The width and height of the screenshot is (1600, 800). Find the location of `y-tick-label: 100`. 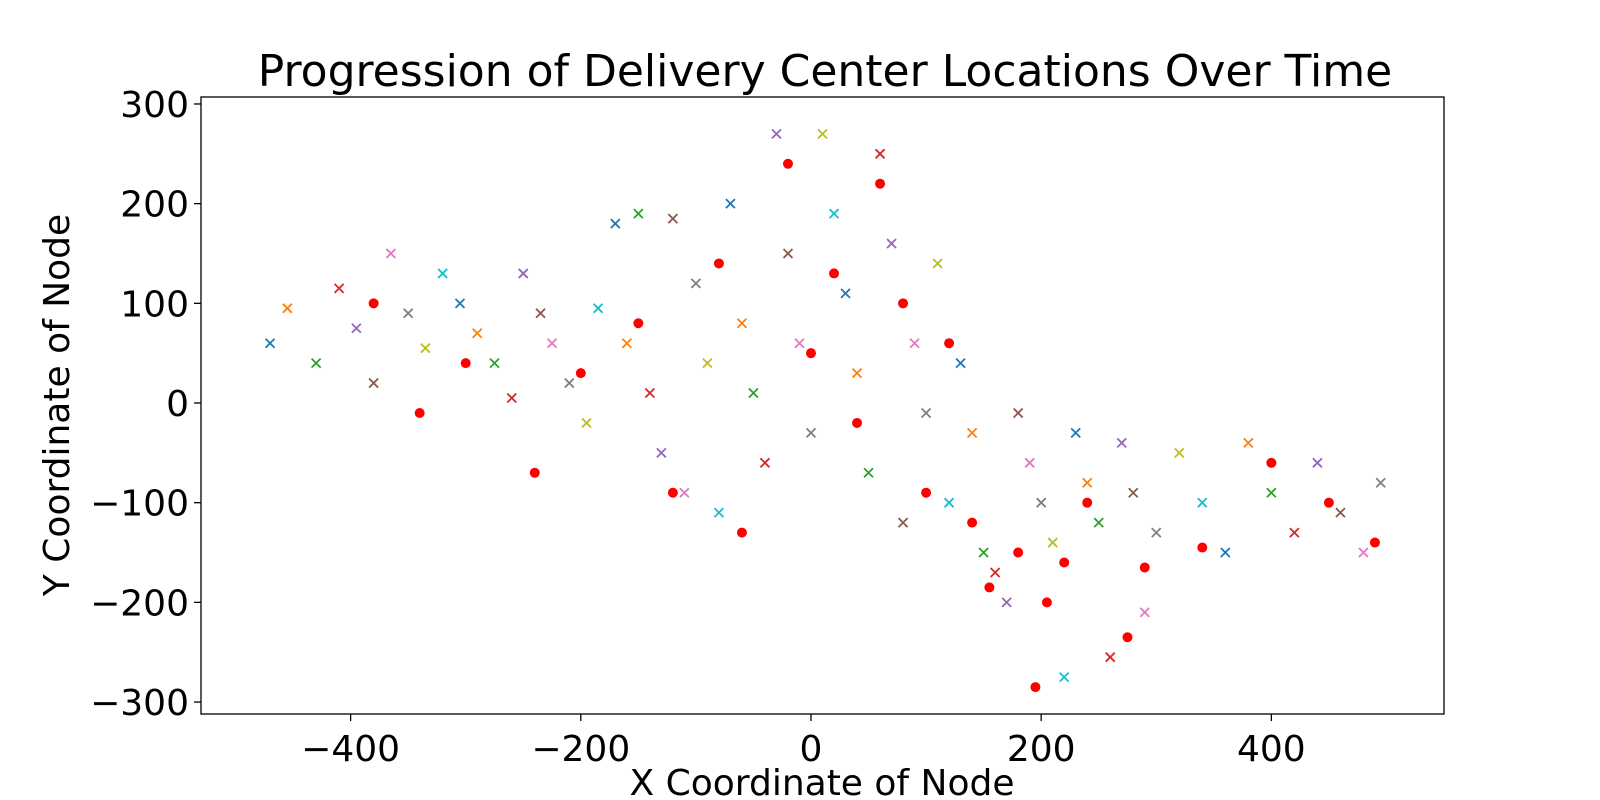

y-tick-label: 100 is located at coordinates (154, 304).